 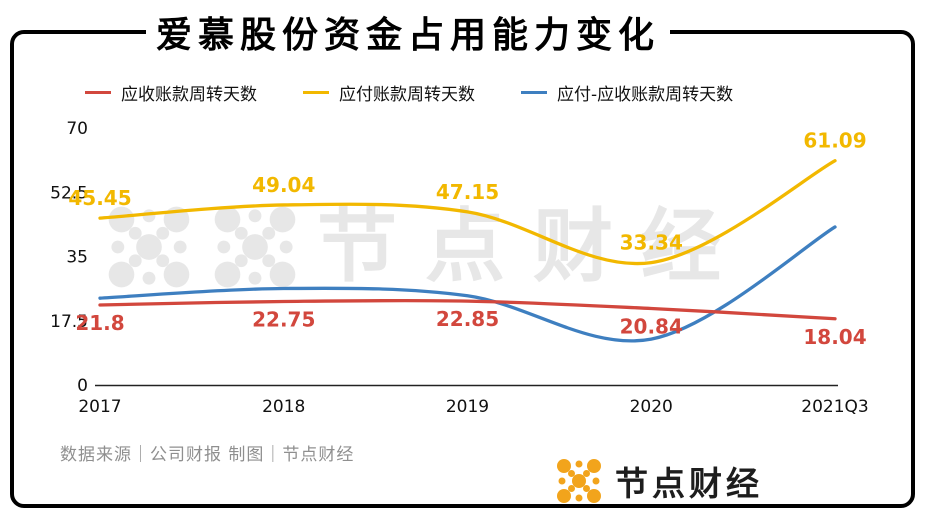 What do you see at coordinates (651, 243) in the screenshot?
I see `data-label: 33.34` at bounding box center [651, 243].